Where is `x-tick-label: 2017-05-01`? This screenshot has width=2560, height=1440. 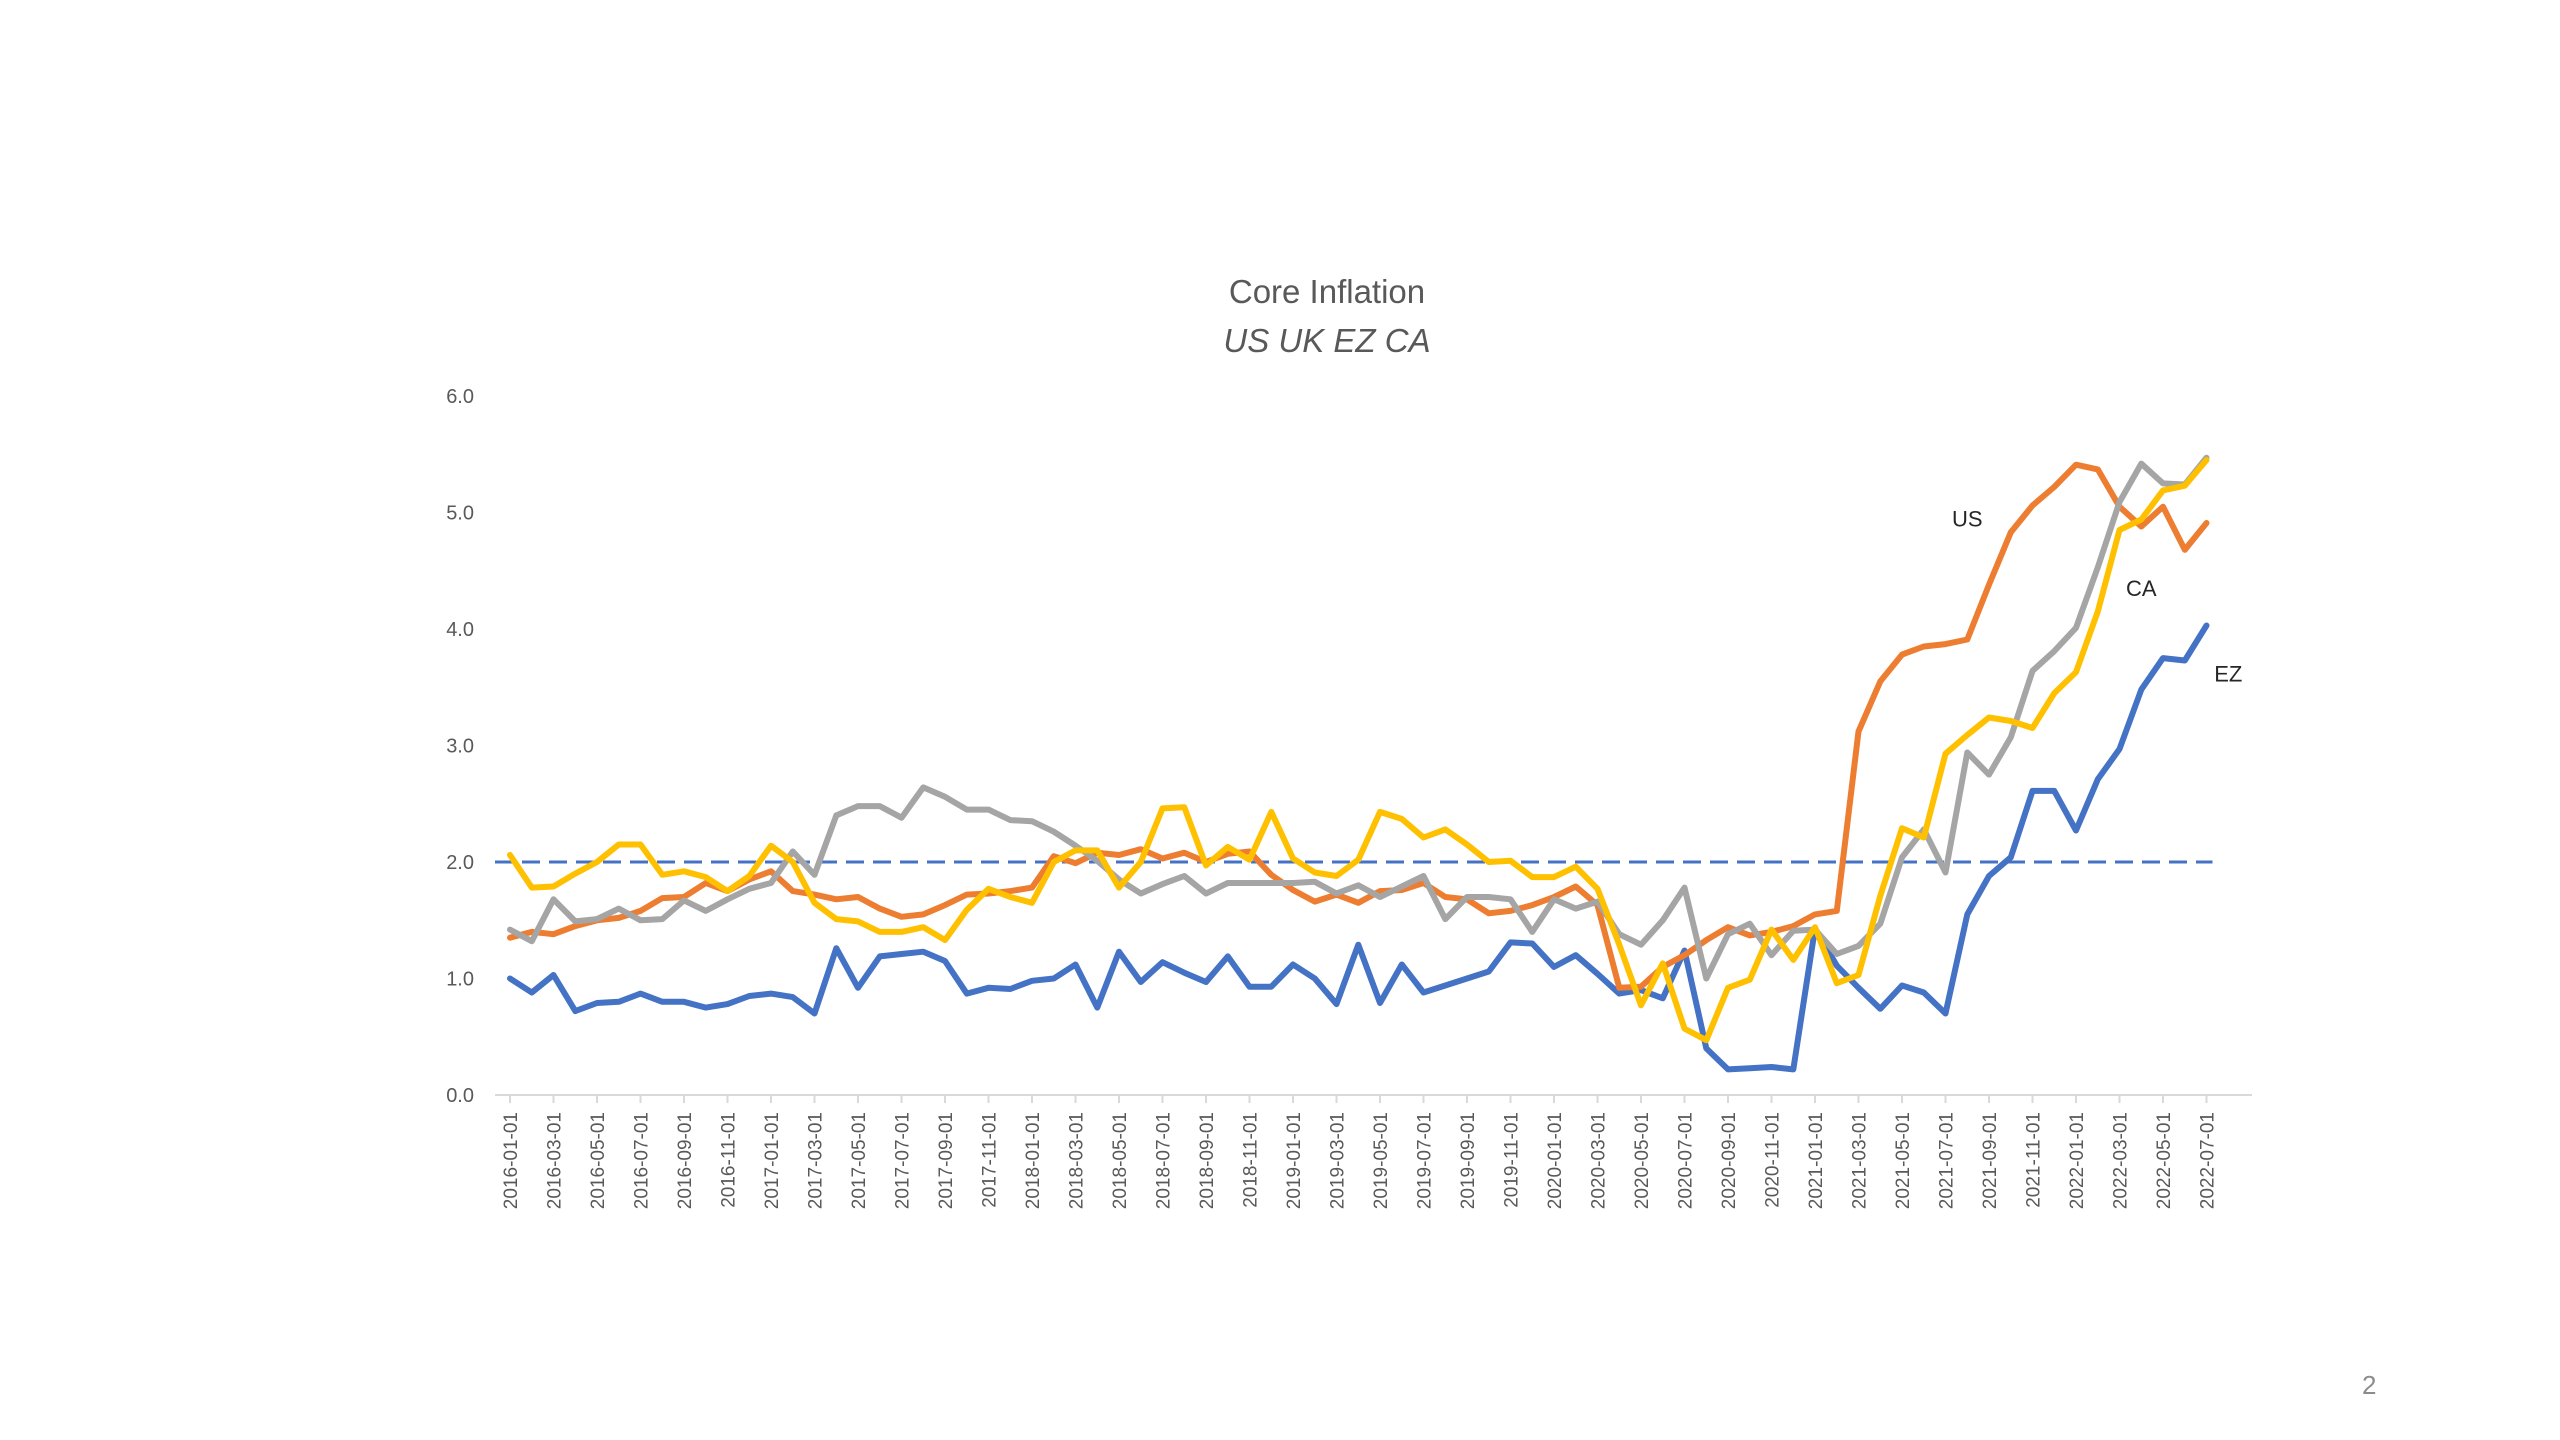
x-tick-label: 2017-05-01 is located at coordinates (859, 1160).